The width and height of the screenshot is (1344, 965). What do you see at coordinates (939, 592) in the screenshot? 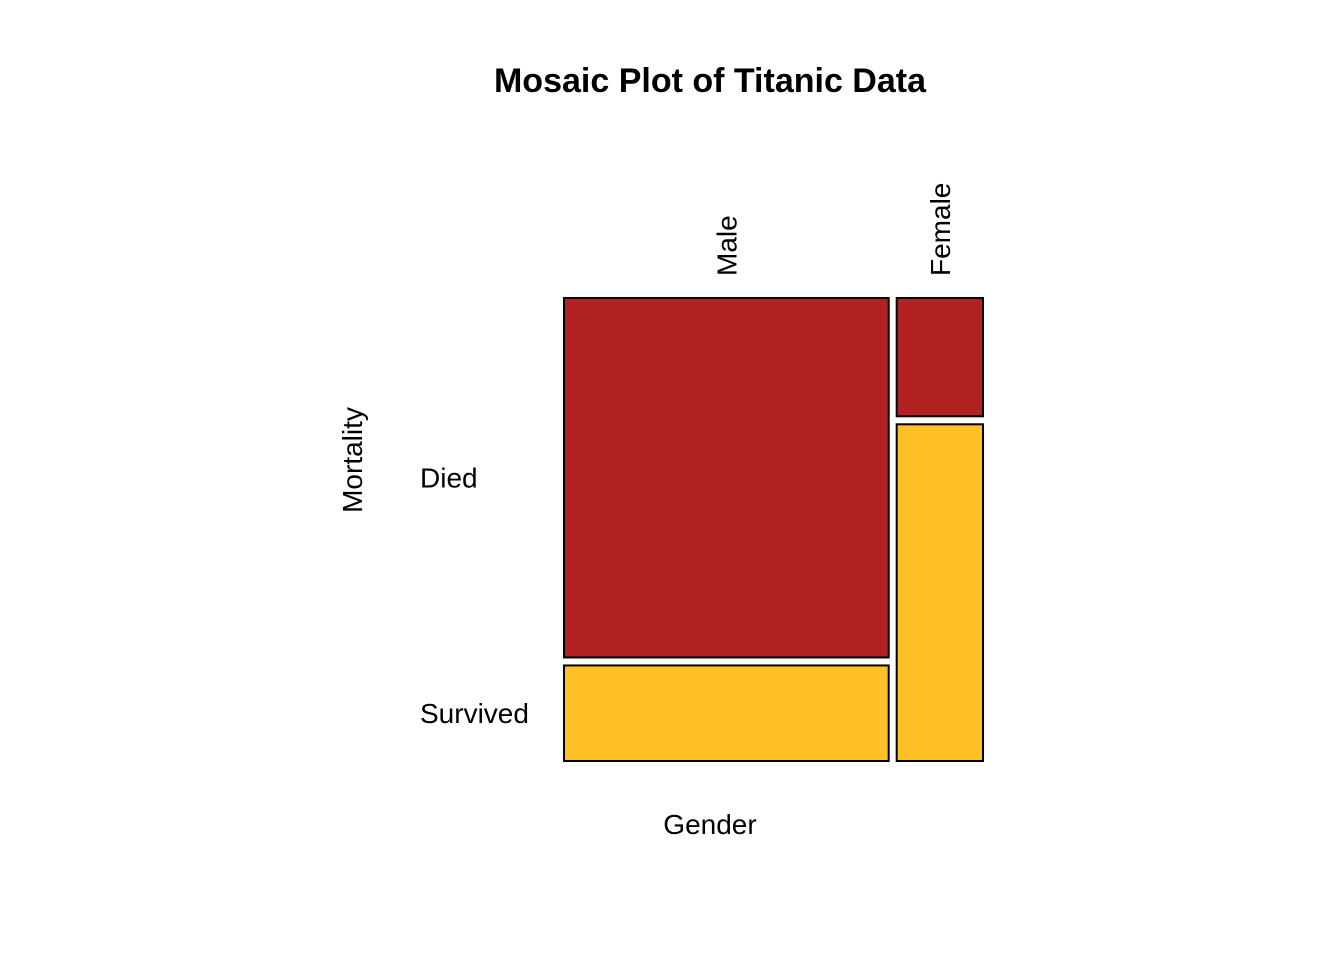
I see `tile-female-survived` at bounding box center [939, 592].